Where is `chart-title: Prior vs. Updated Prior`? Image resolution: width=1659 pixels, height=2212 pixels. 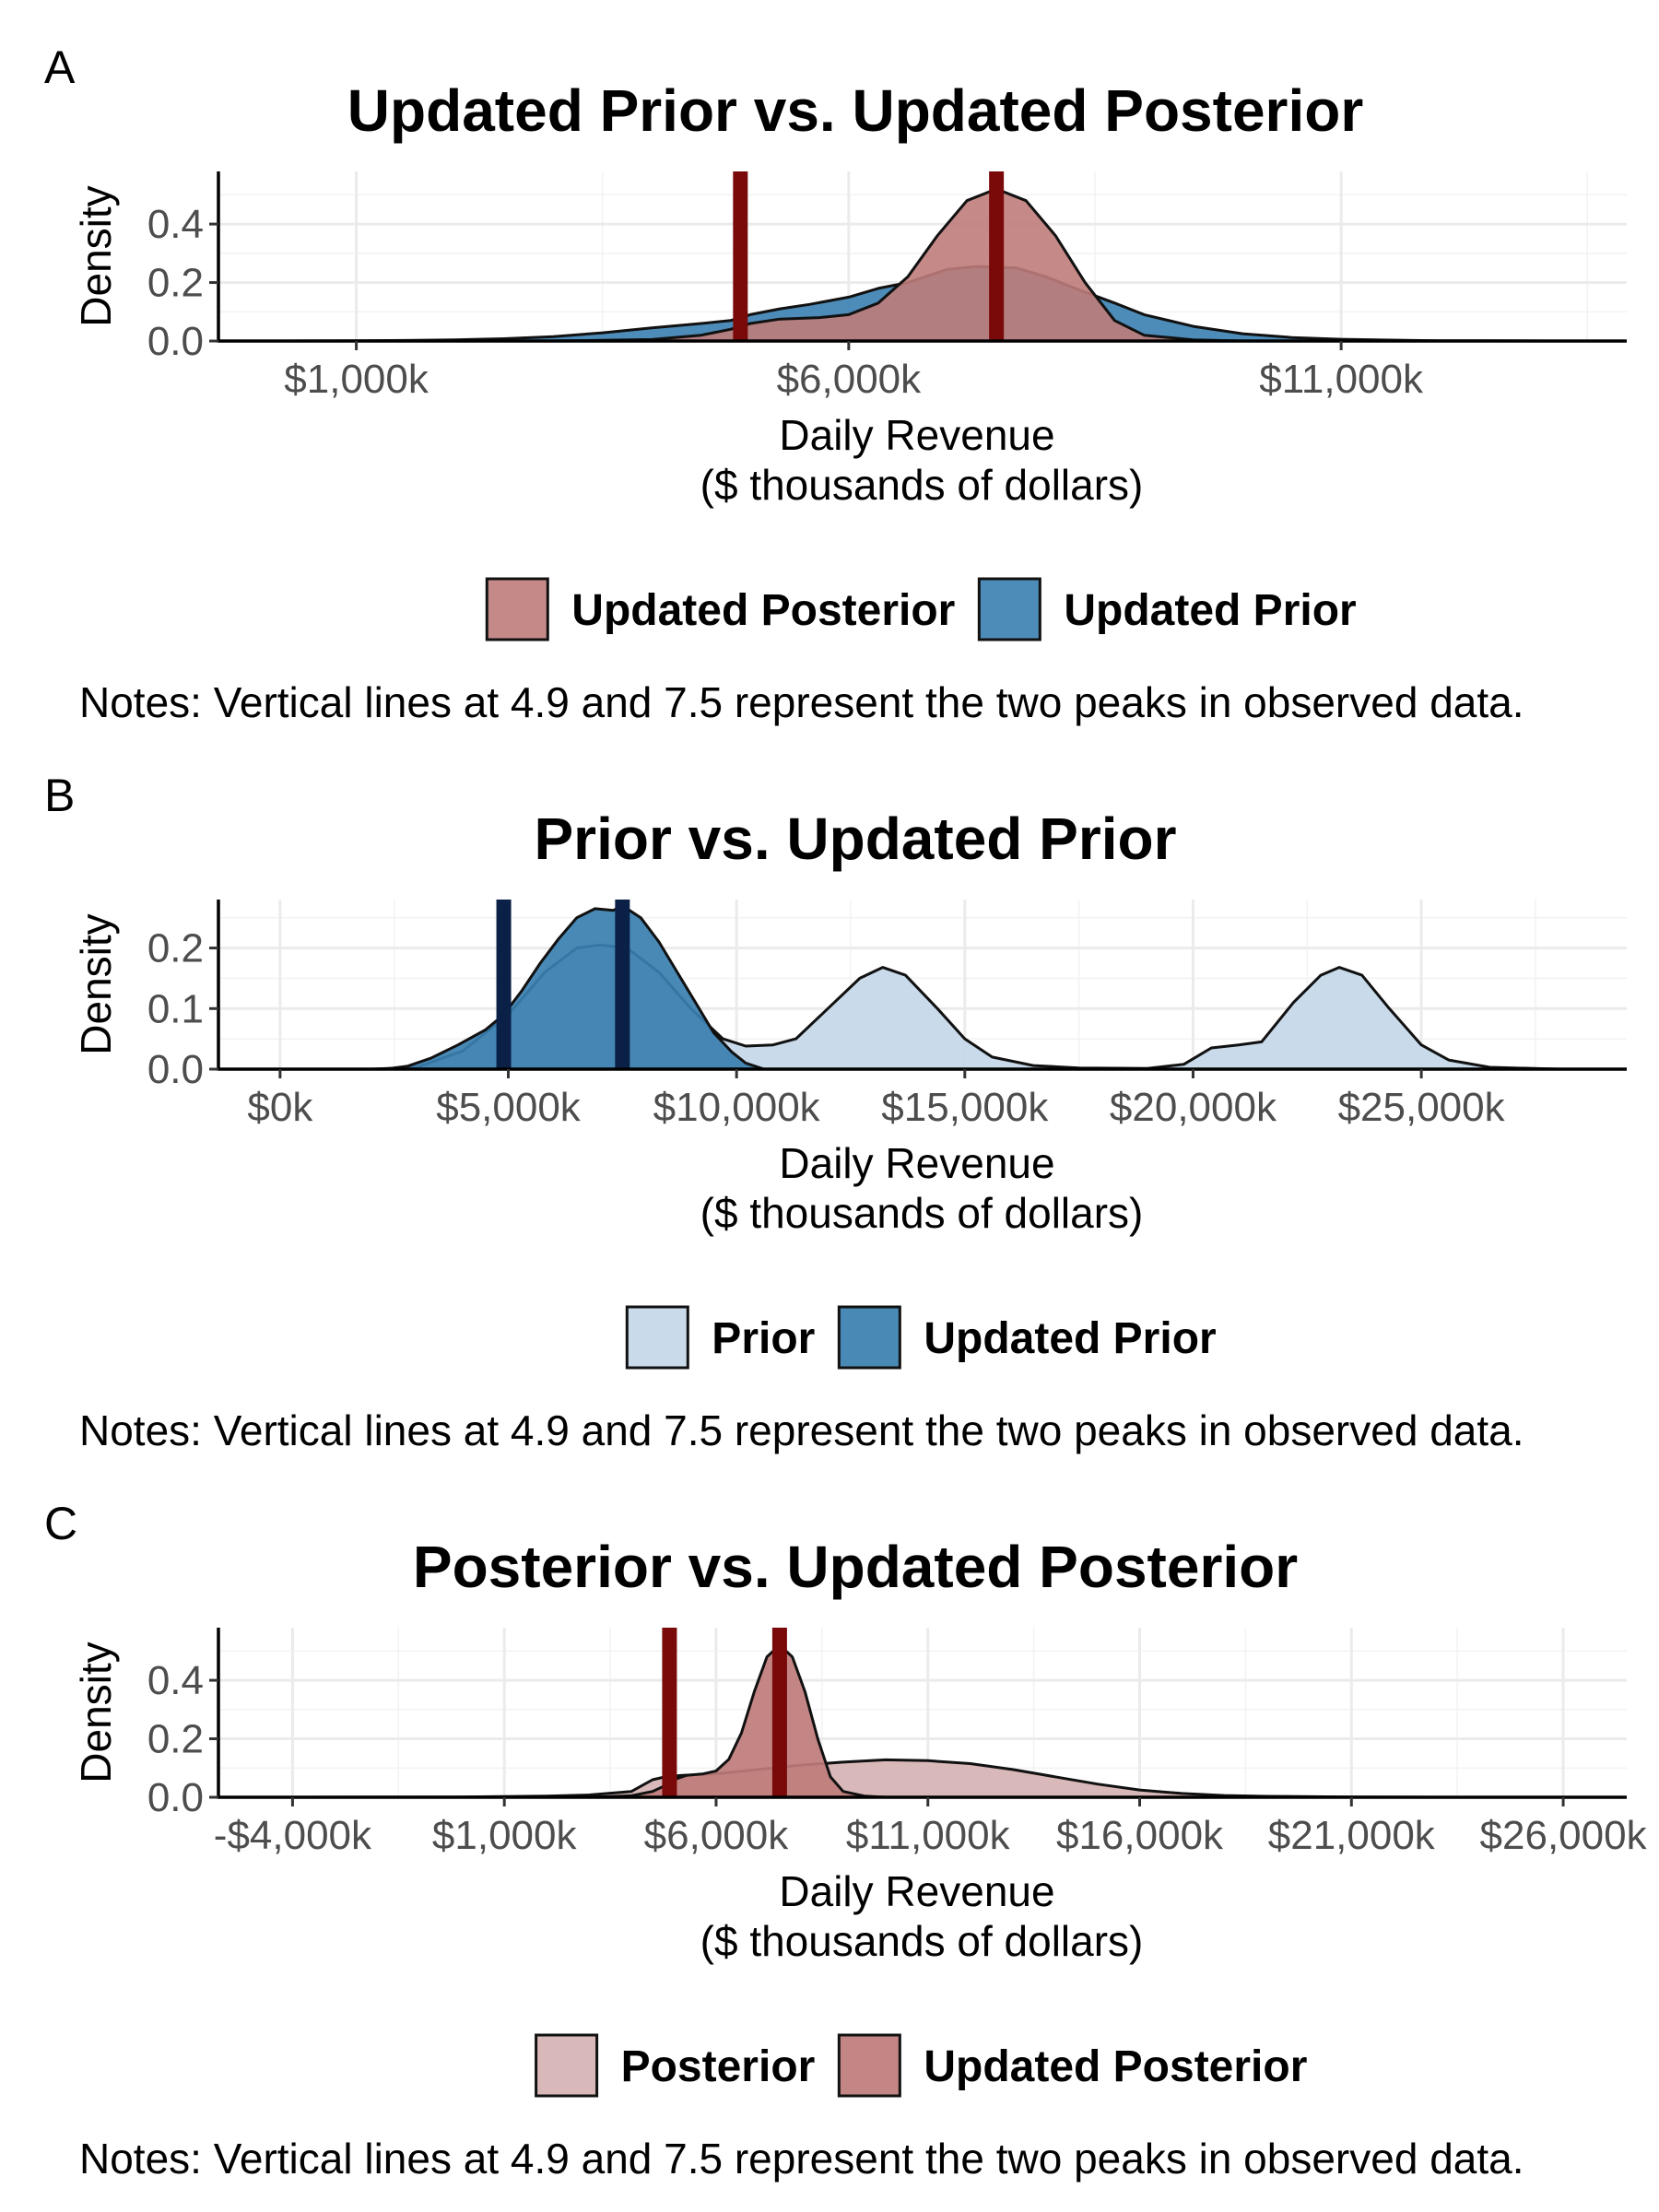 chart-title: Prior vs. Updated Prior is located at coordinates (855, 839).